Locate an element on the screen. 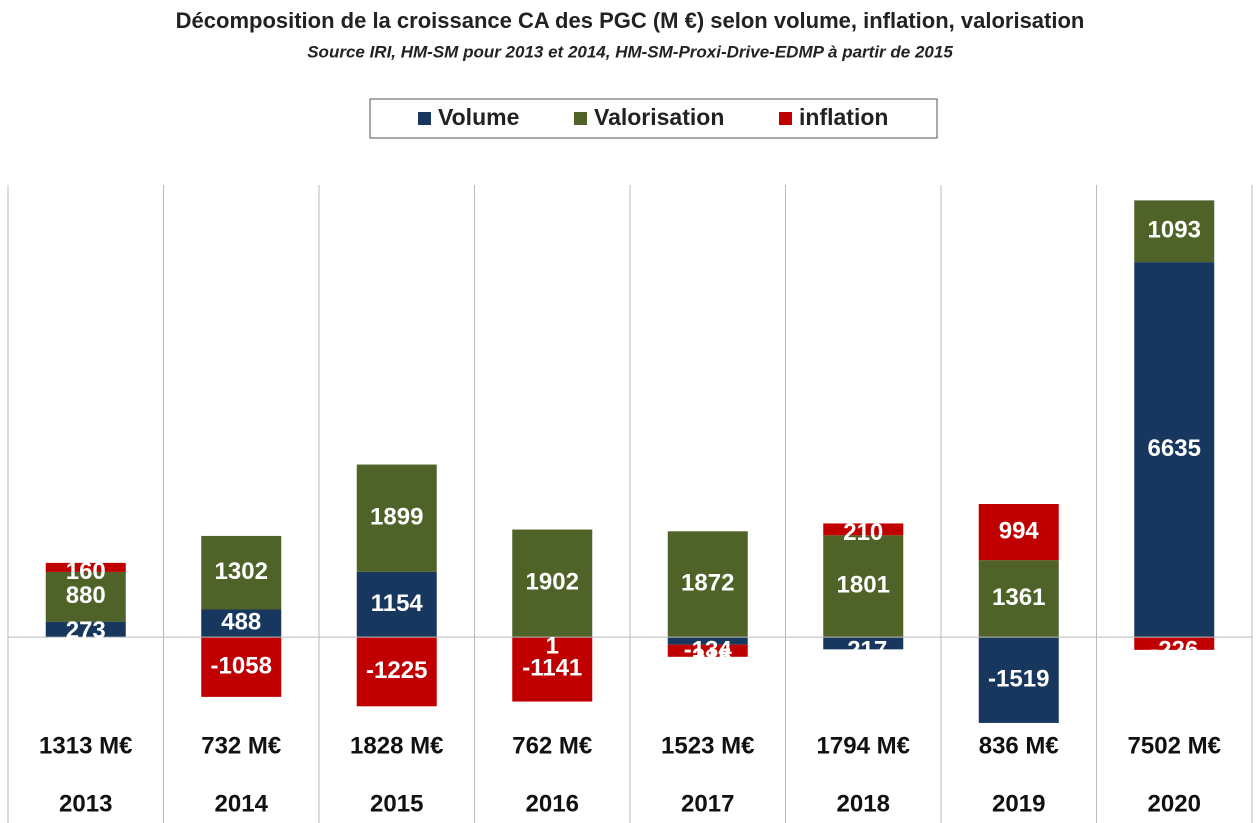 The image size is (1260, 823). data-label: -1058 is located at coordinates (241, 665).